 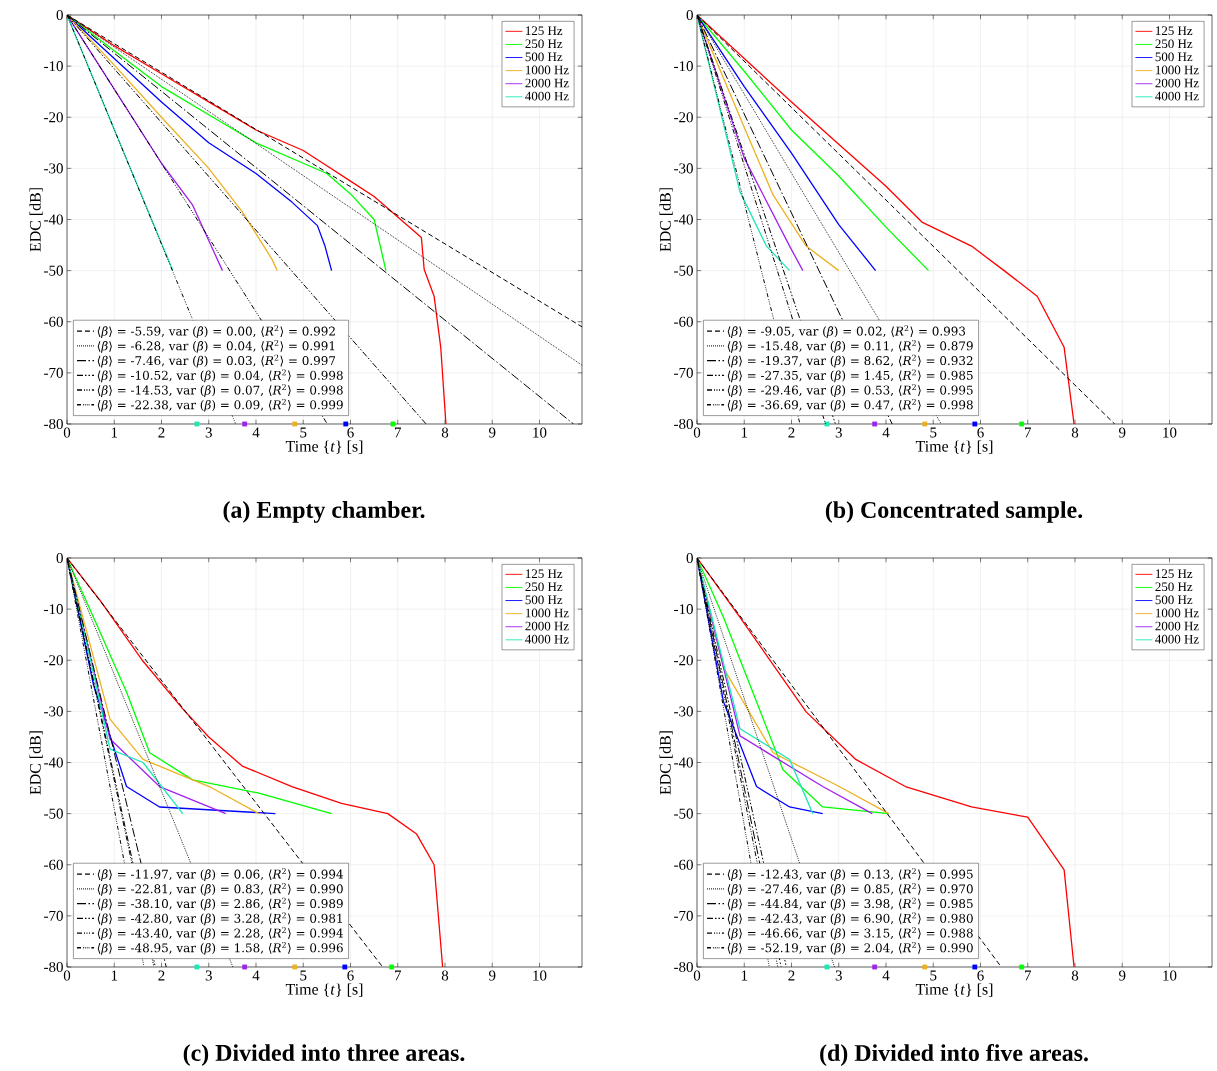 What do you see at coordinates (220, 948) in the screenshot?
I see `legend-label: ⟨β⟩ = -48.95, var (β) = 1.58, ⟨R$^{2}$⟩ = 0.996` at bounding box center [220, 948].